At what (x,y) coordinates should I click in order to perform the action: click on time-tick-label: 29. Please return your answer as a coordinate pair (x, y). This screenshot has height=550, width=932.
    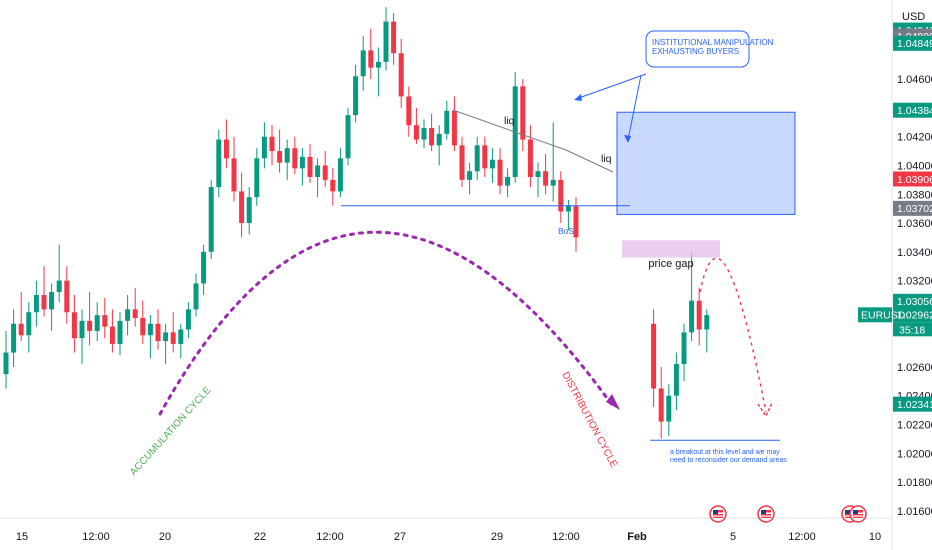
    Looking at the image, I should click on (497, 537).